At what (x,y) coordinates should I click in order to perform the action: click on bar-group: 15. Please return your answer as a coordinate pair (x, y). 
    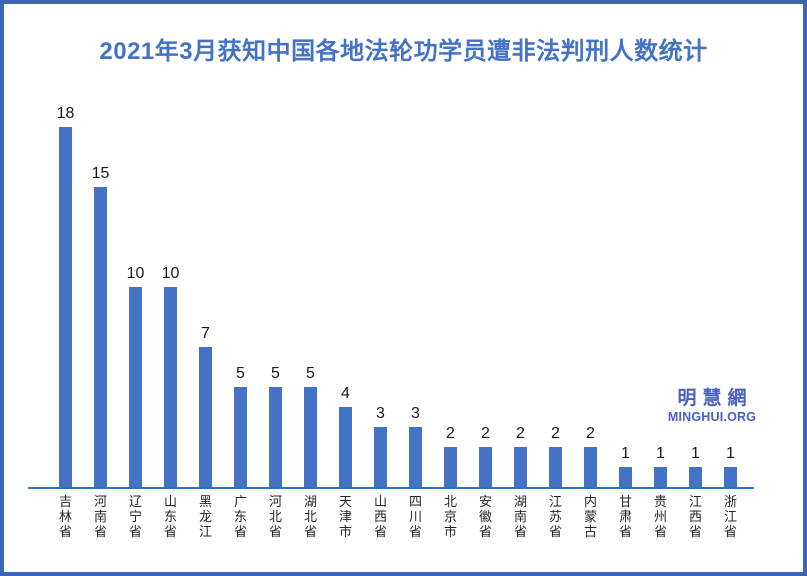
    Looking at the image, I should click on (100, 289).